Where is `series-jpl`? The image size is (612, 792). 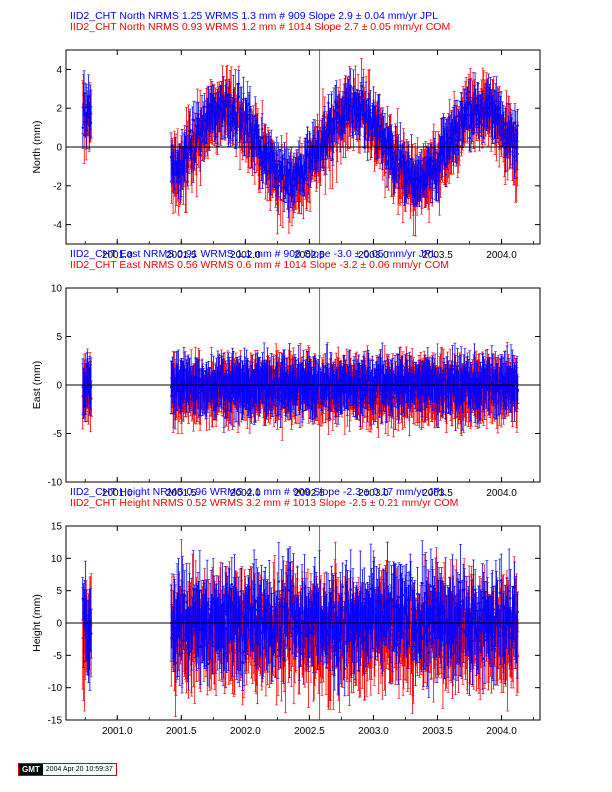
series-jpl is located at coordinates (300, 143).